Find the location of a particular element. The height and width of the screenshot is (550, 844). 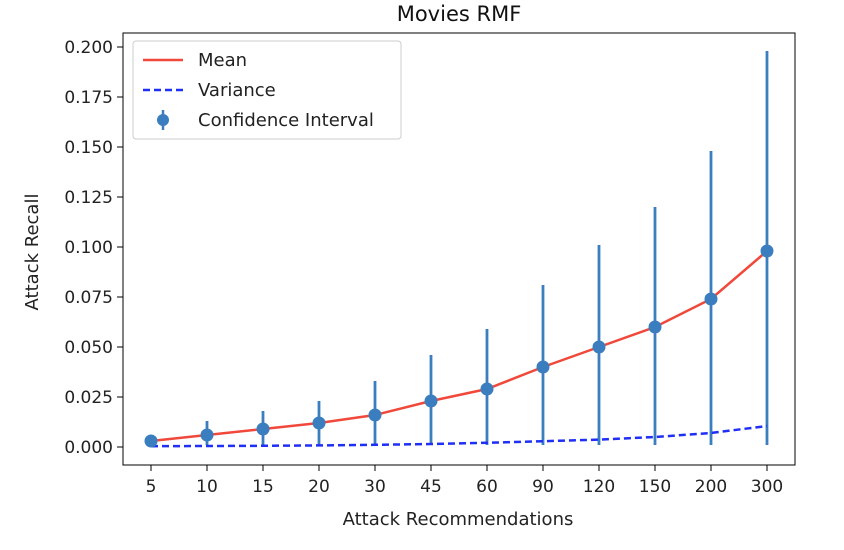

y-tick-label: 0.075 is located at coordinates (88, 298).